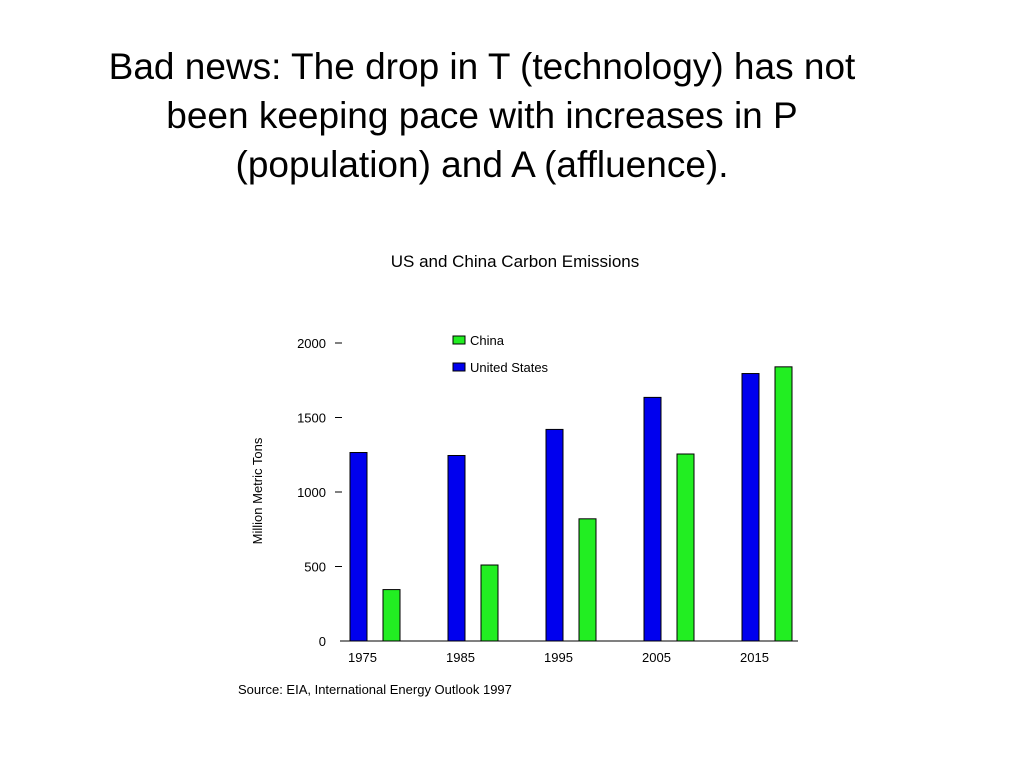  I want to click on x-tick-label: 1985, so click(460, 657).